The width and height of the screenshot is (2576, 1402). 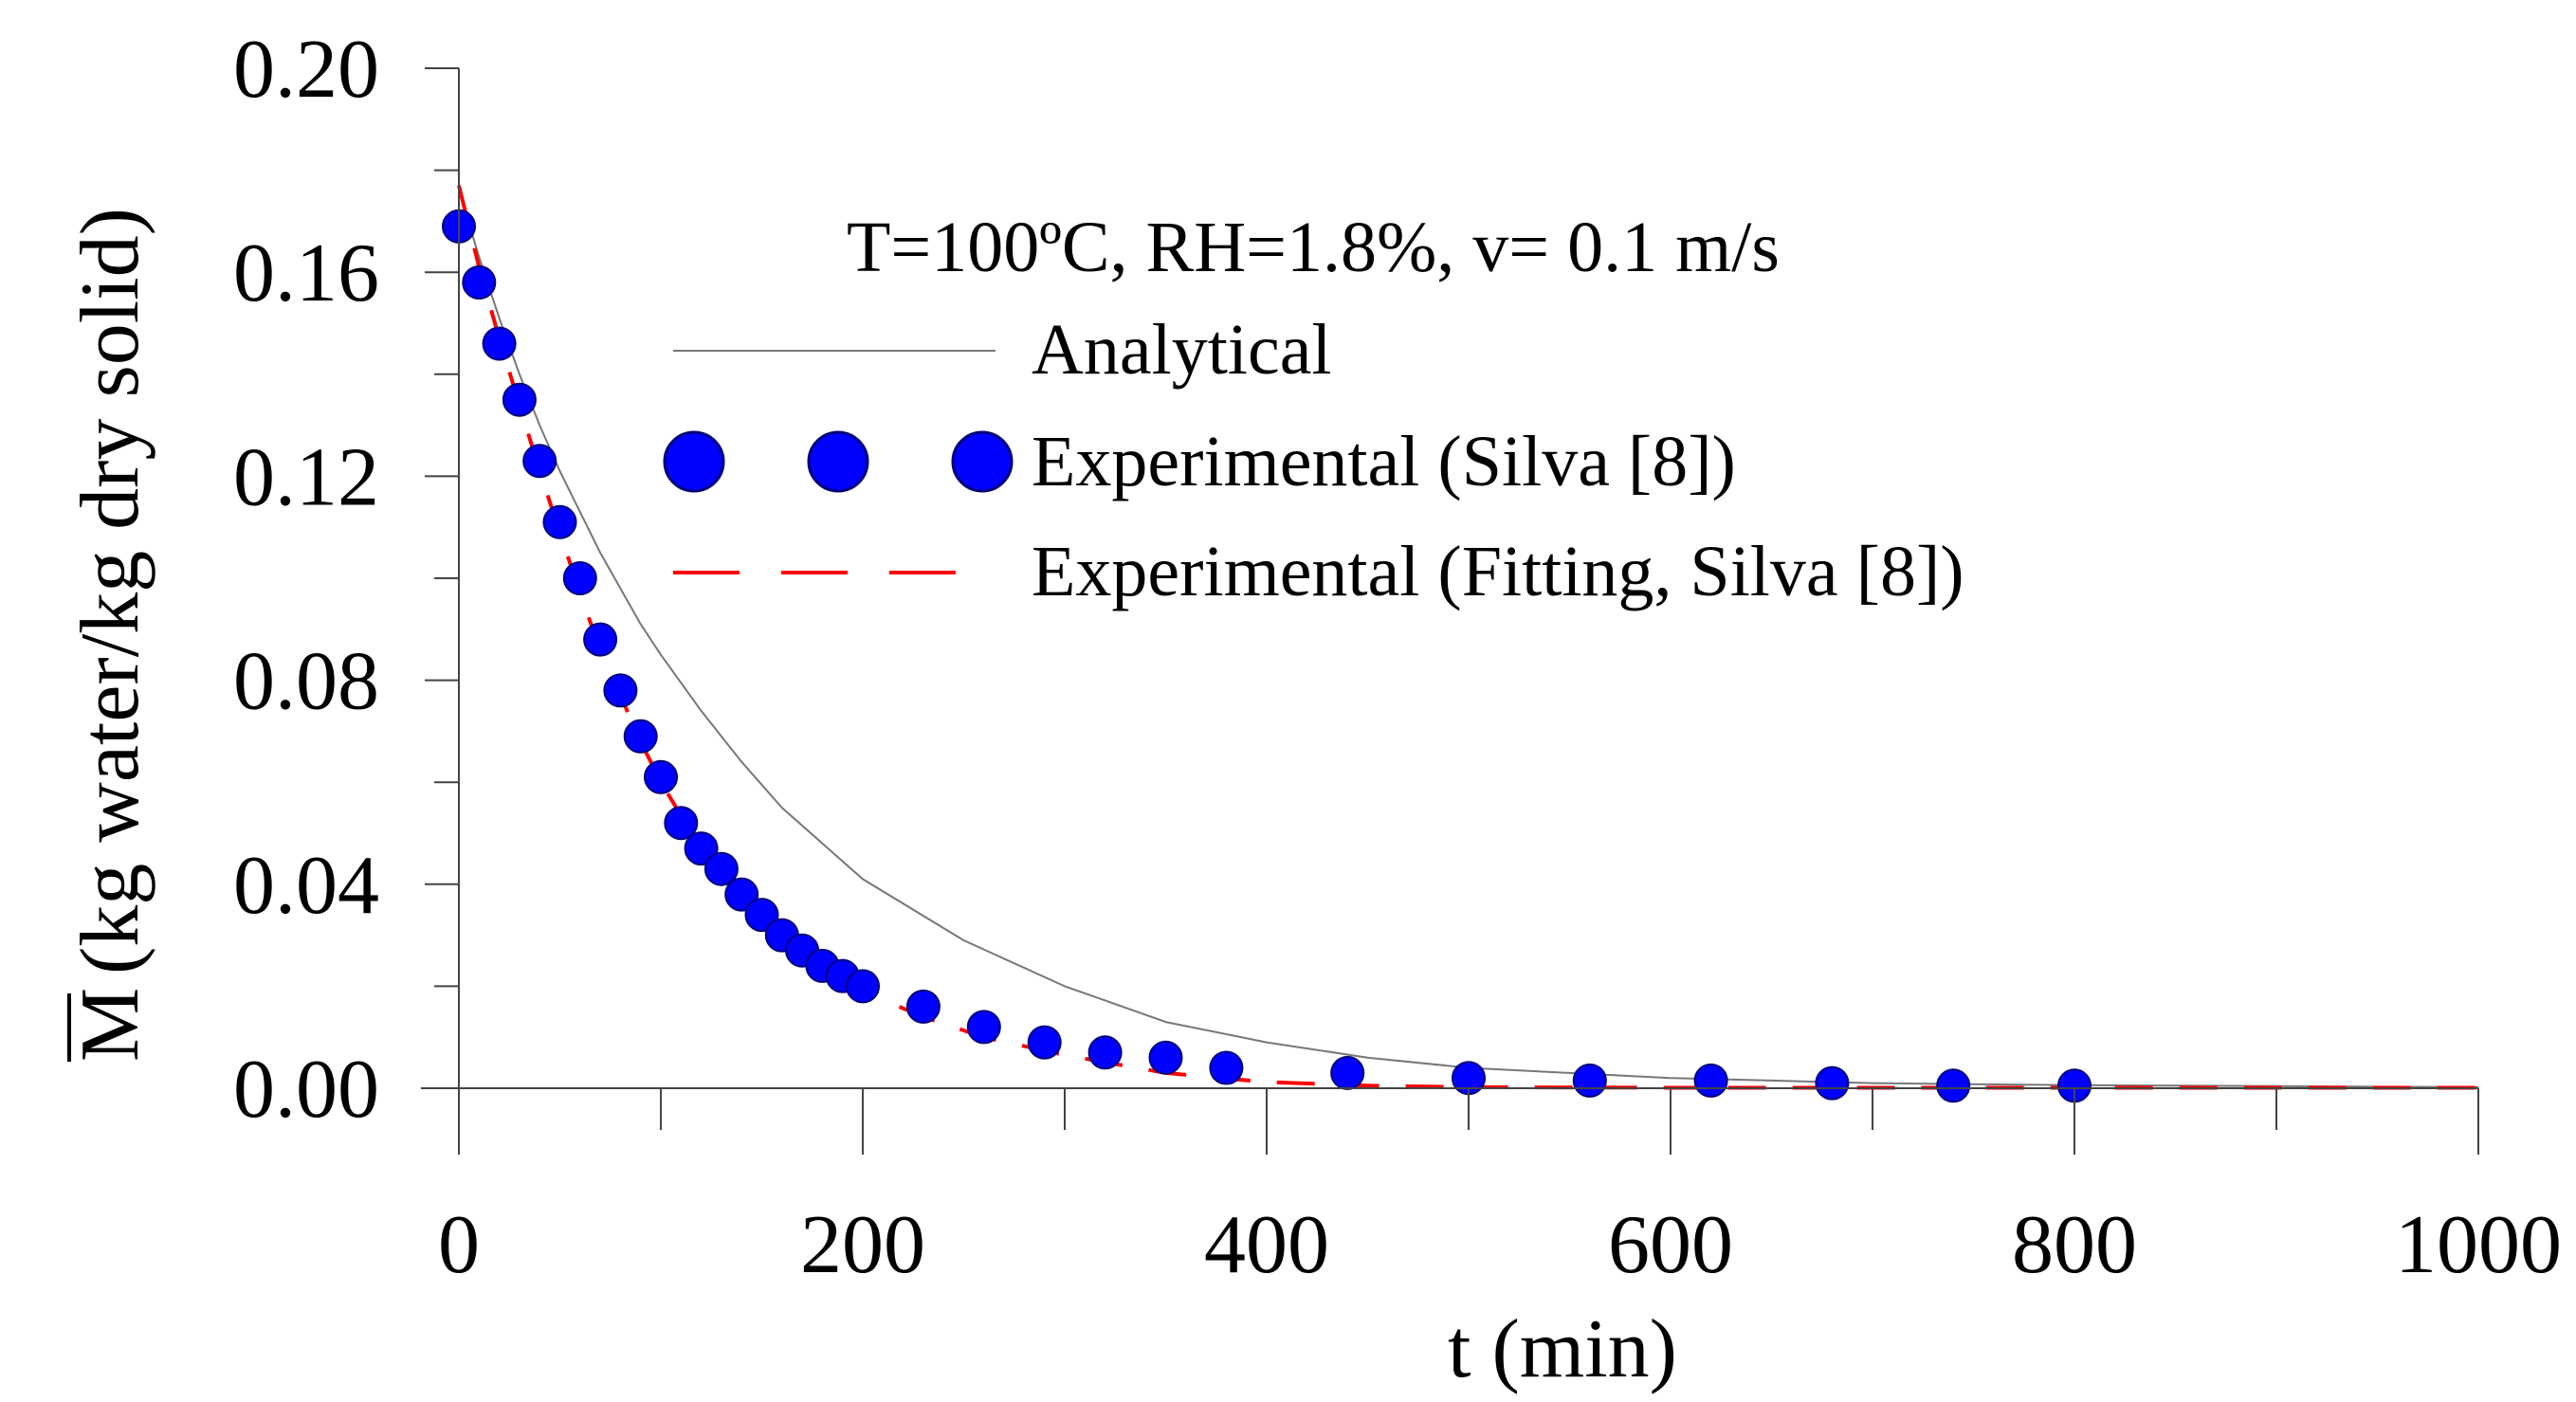 What do you see at coordinates (306, 477) in the screenshot?
I see `y-tick-label: 0.12` at bounding box center [306, 477].